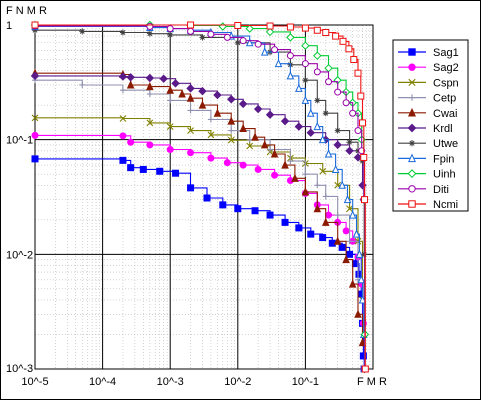 The image size is (481, 405). Describe the element at coordinates (19, 369) in the screenshot. I see `y-tick-label: 10^-3` at that location.